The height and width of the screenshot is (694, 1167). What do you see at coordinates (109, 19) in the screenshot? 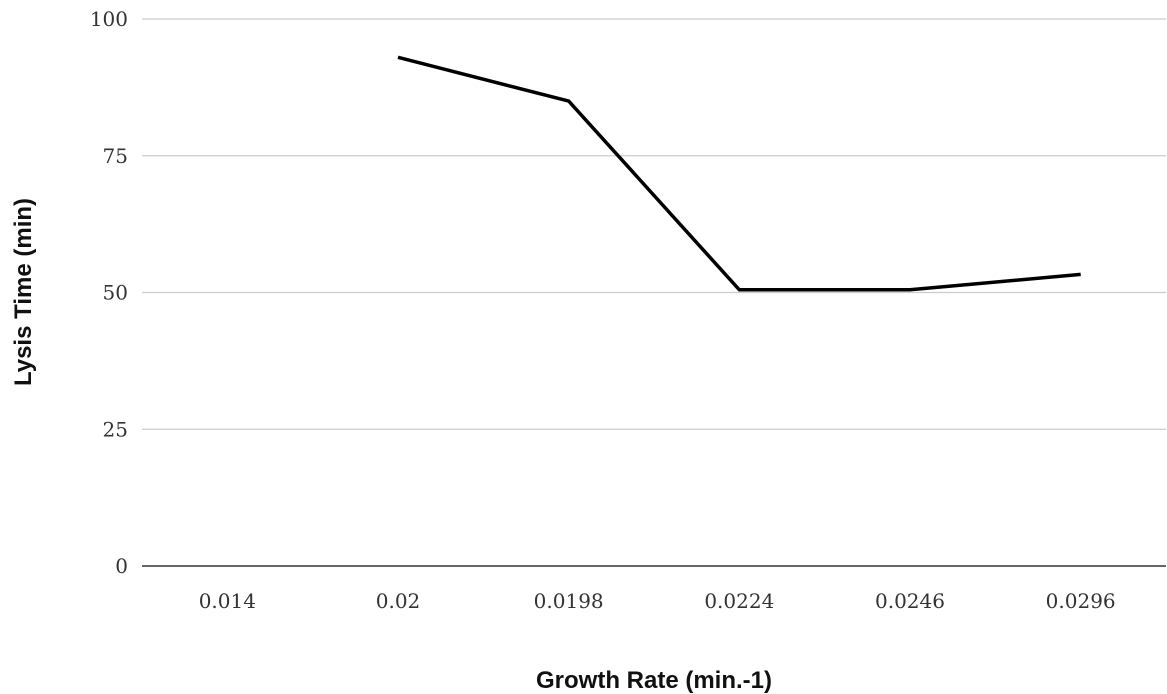
I see `y-tick-label-100: 100` at bounding box center [109, 19].